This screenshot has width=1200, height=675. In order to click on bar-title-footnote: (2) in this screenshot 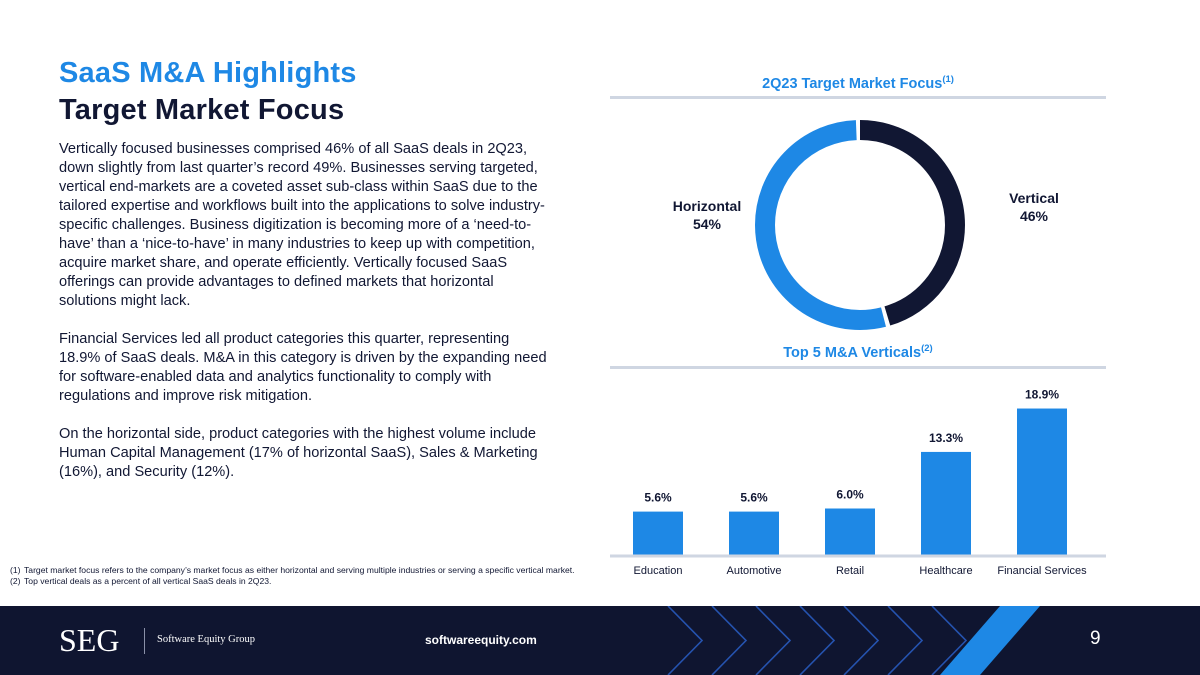, I will do `click(927, 348)`.